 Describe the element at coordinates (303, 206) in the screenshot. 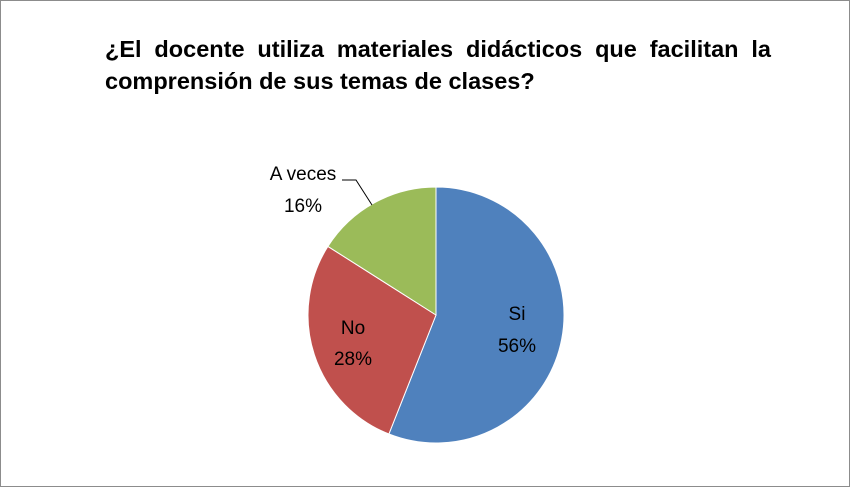

I see `slice-value-label: 16%` at that location.